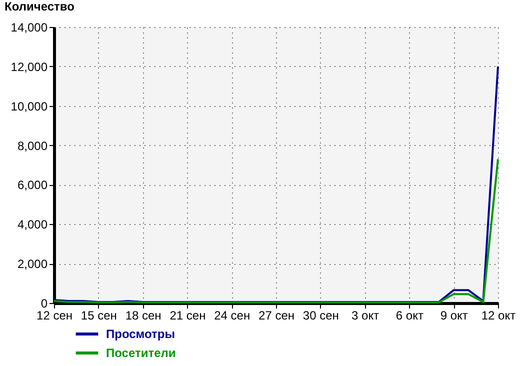  Describe the element at coordinates (141, 334) in the screenshot. I see `legend-label: Просмотры` at that location.